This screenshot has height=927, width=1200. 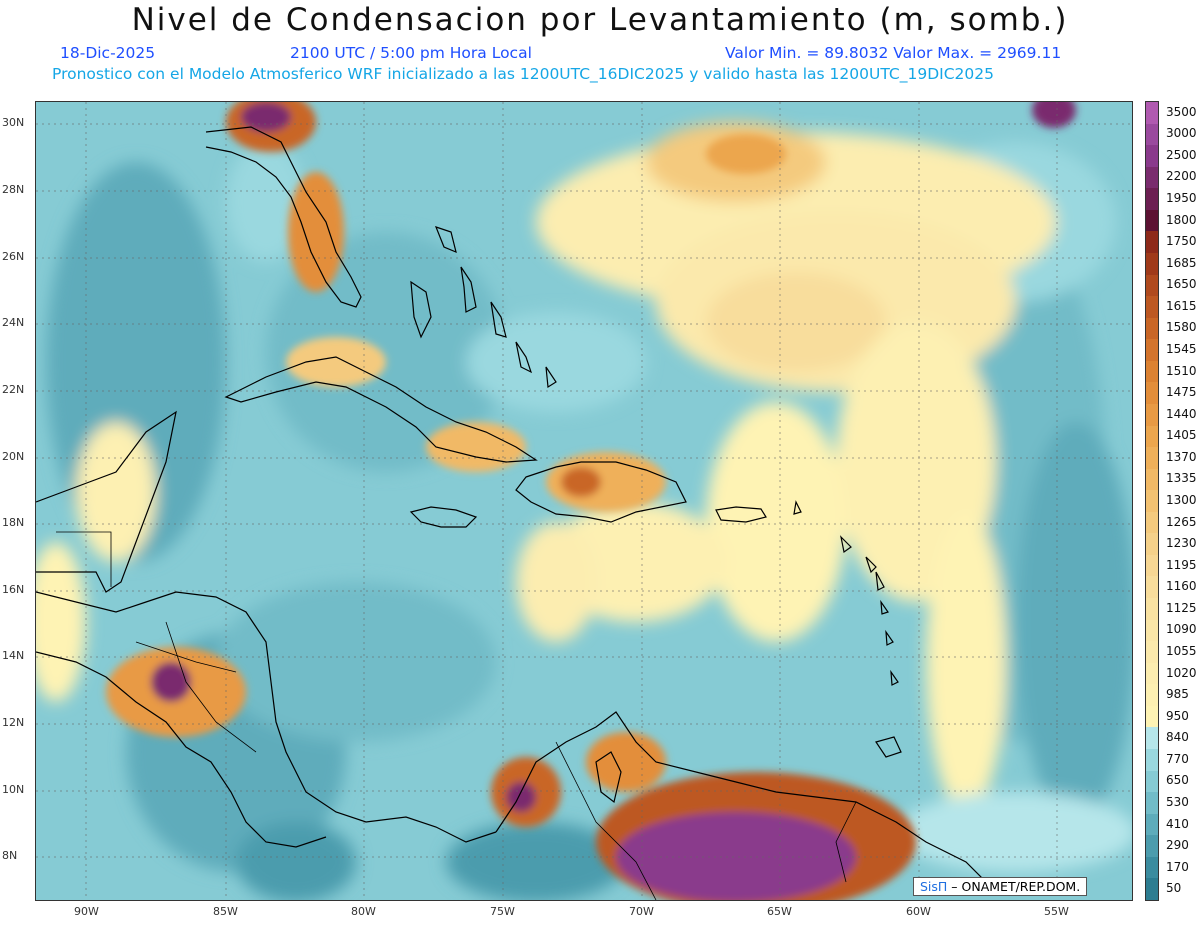 I want to click on legend-label: 1510, so click(x=1181, y=370).